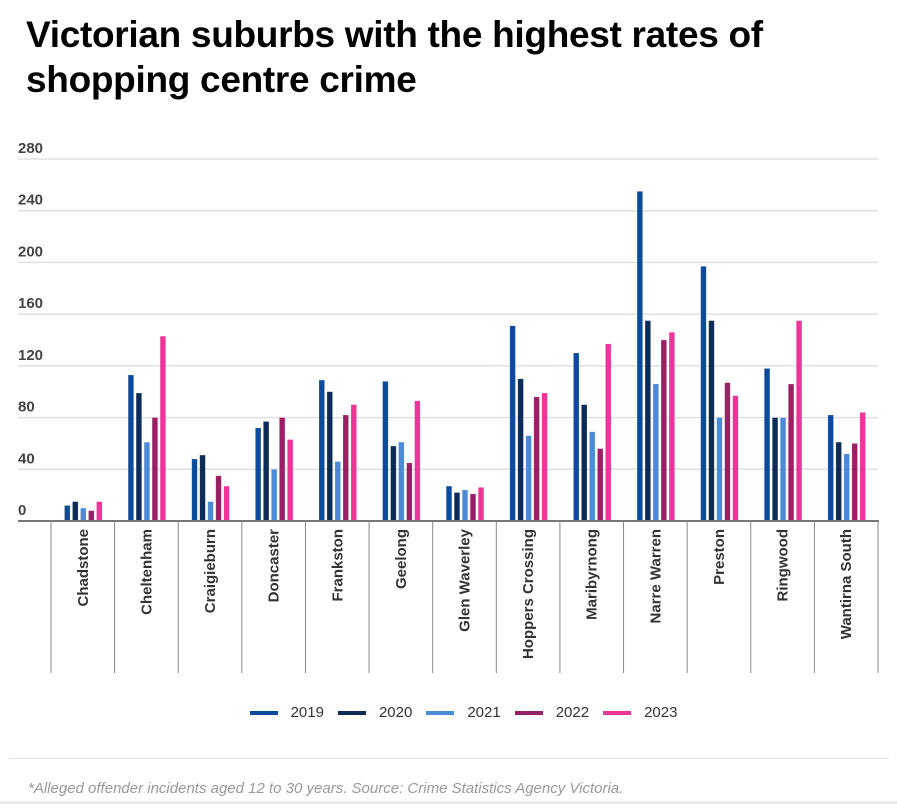 The image size is (897, 804). I want to click on footer-divider, so click(449, 758).